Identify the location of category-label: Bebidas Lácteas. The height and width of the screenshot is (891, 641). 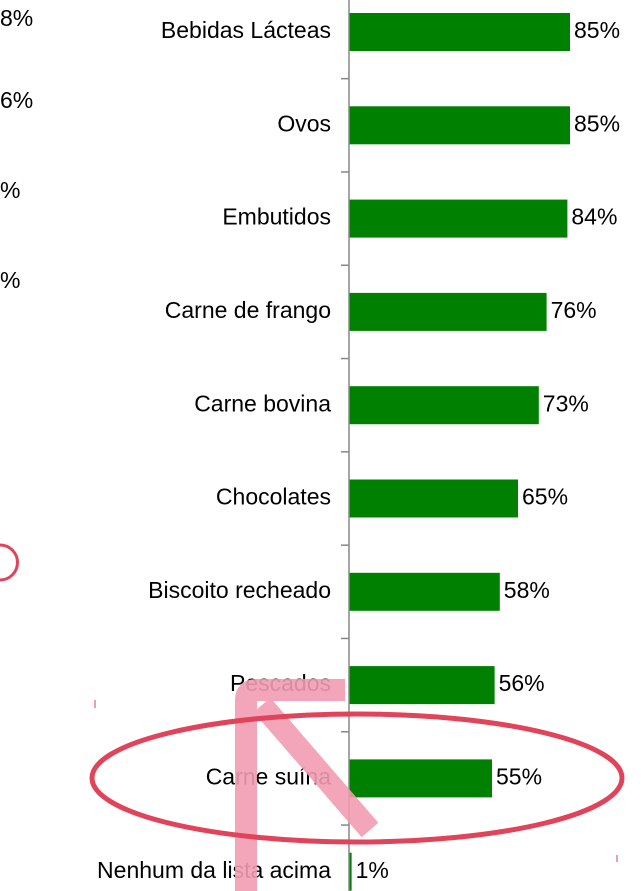
(246, 30).